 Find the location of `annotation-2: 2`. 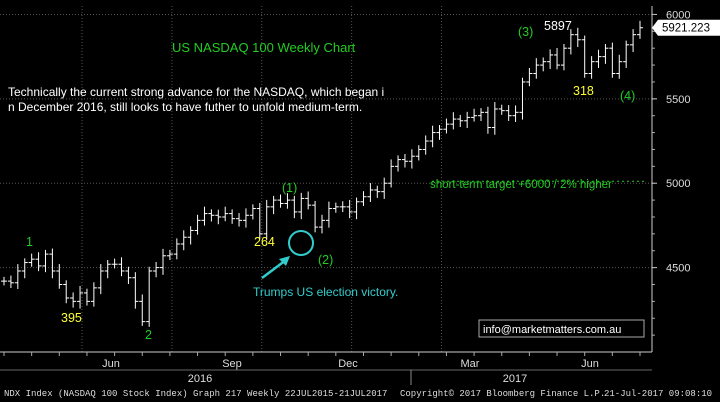

annotation-2: 2 is located at coordinates (148, 335).